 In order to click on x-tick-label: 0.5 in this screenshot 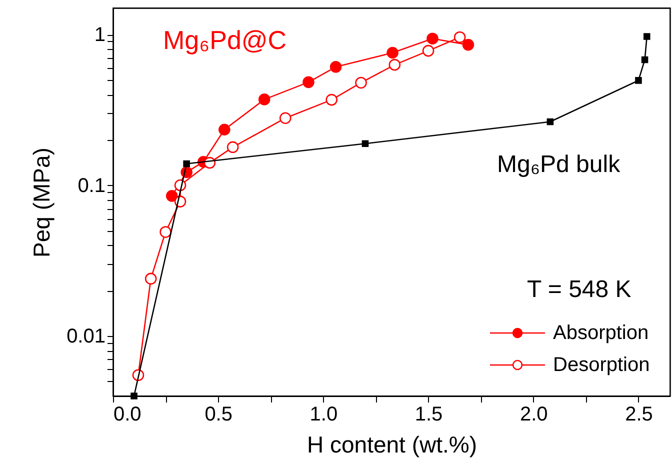, I will do `click(218, 415)`.